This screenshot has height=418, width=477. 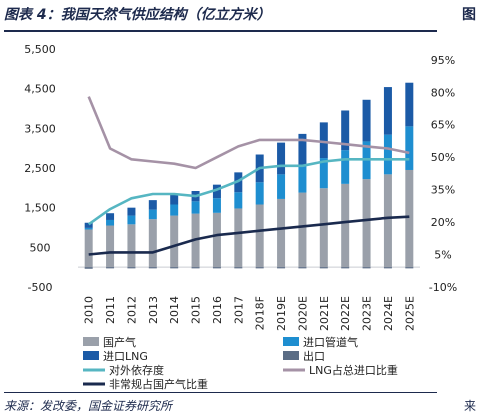 I want to click on bar-进口管道气-2022E, so click(x=345, y=167).